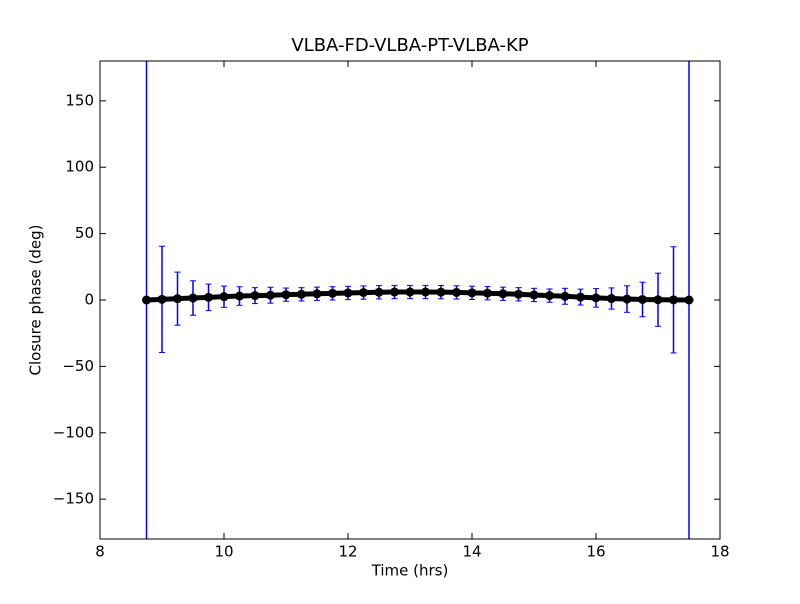  Describe the element at coordinates (409, 45) in the screenshot. I see `chart-title: VLBA-FD-VLBA-PT-VLBA-KP` at that location.